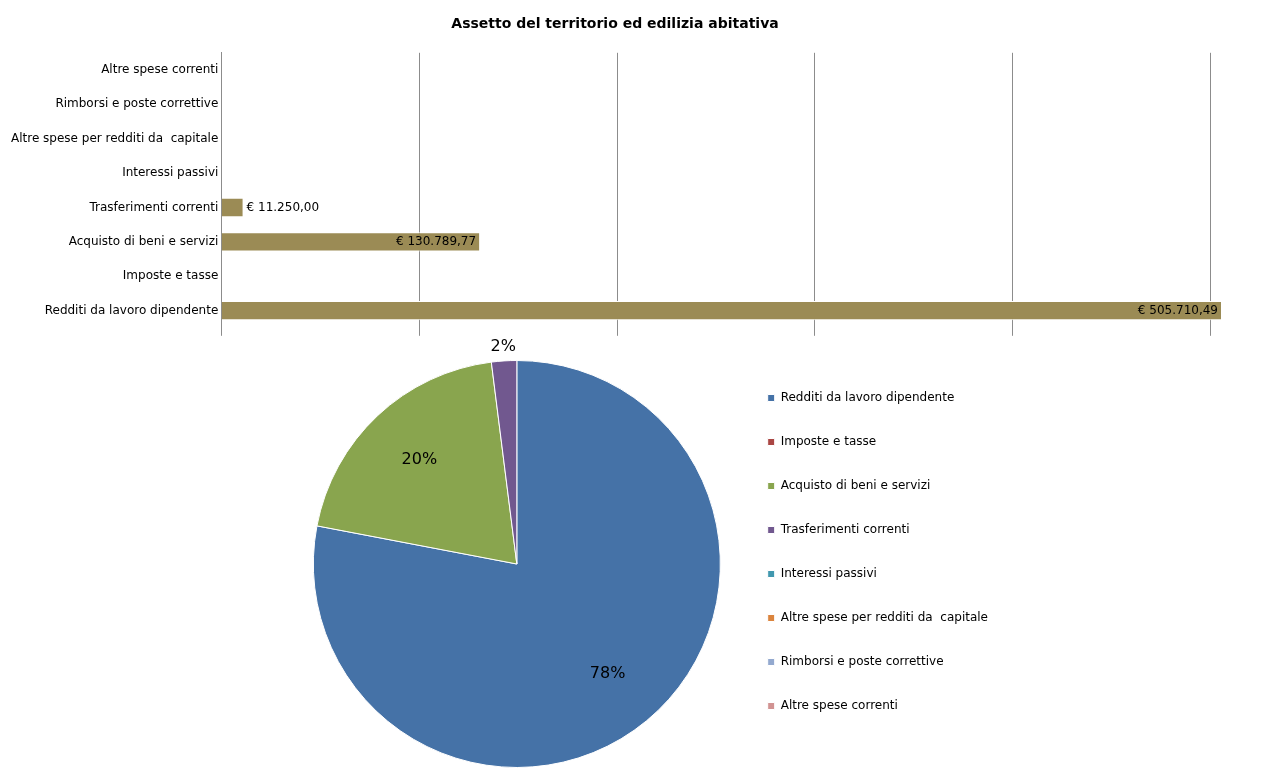  Describe the element at coordinates (283, 206) in the screenshot. I see `data-label: € 11.250,00` at that location.